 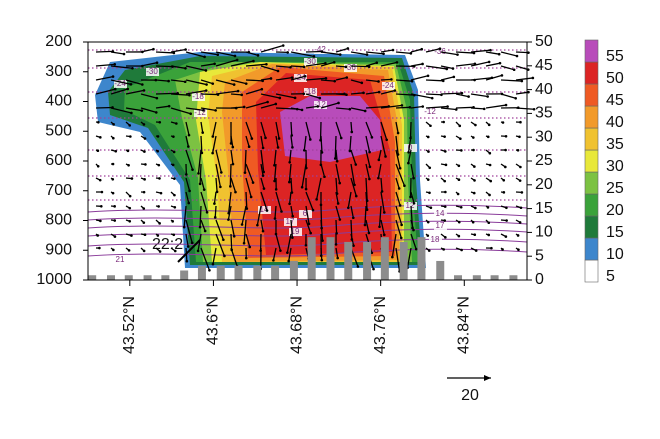 What do you see at coordinates (470, 395) in the screenshot?
I see `reference-vector-label: 20` at bounding box center [470, 395].